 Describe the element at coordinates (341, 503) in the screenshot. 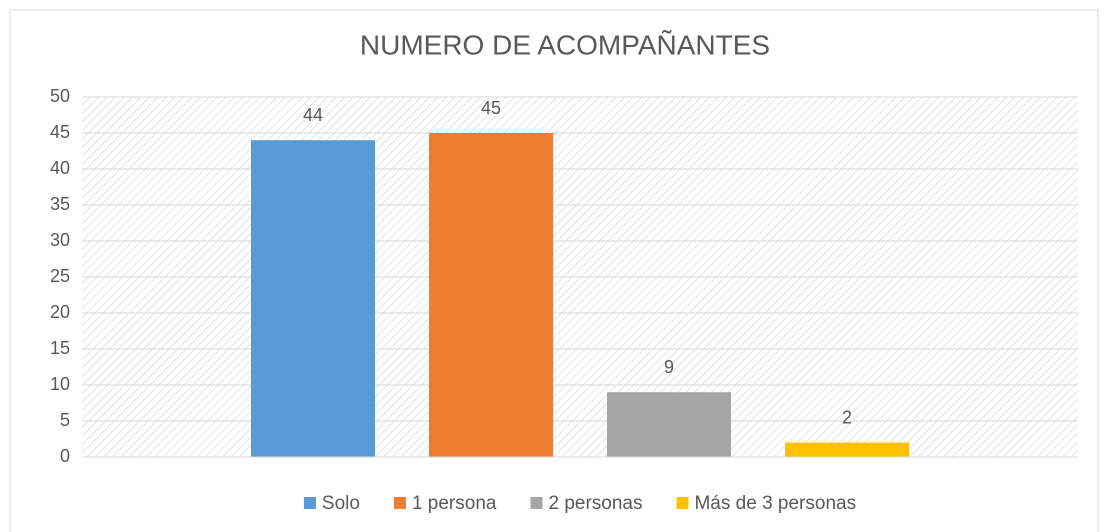

I see `legend-label: Solo` at that location.